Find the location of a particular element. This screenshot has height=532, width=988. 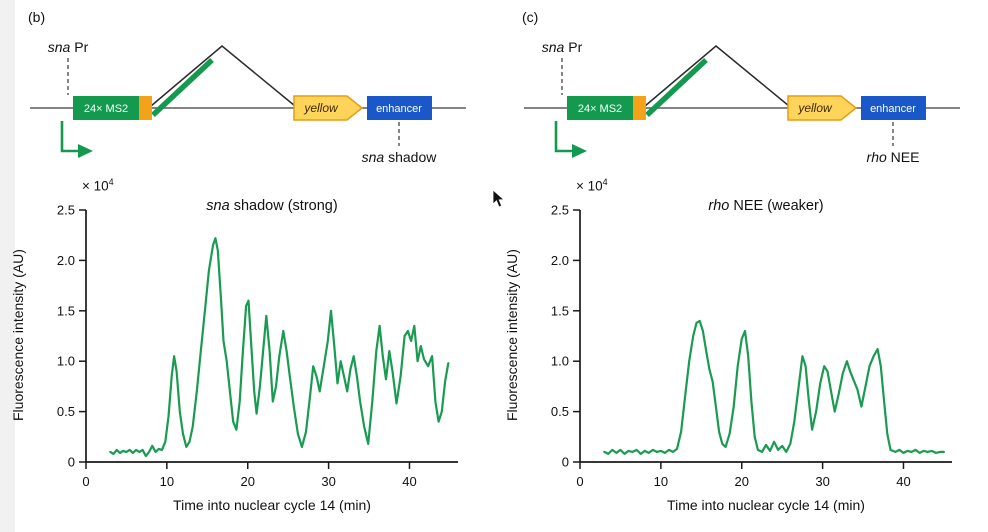

panel-label: (c) is located at coordinates (530, 17).